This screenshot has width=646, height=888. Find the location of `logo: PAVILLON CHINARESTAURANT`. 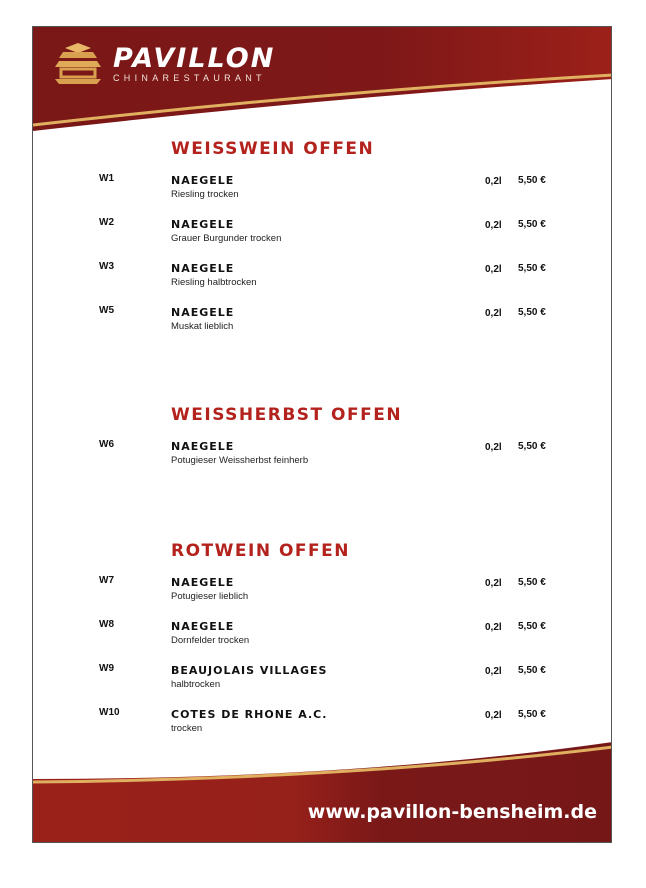

logo: PAVILLON CHINARESTAURANT is located at coordinates (164, 63).